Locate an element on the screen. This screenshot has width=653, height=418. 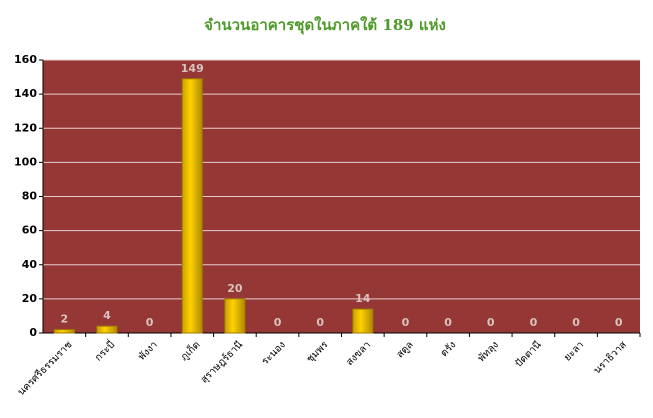
x-tick-label: สตูล is located at coordinates (405, 349).